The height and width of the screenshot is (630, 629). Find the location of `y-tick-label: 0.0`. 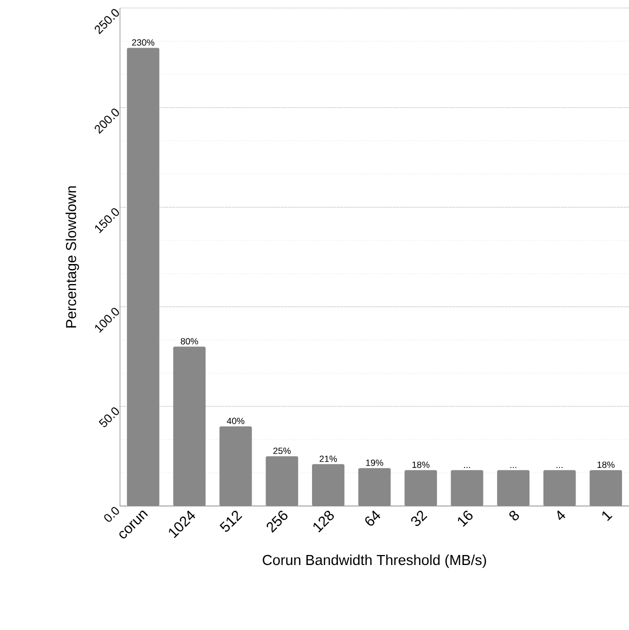

y-tick-label: 0.0 is located at coordinates (111, 514).